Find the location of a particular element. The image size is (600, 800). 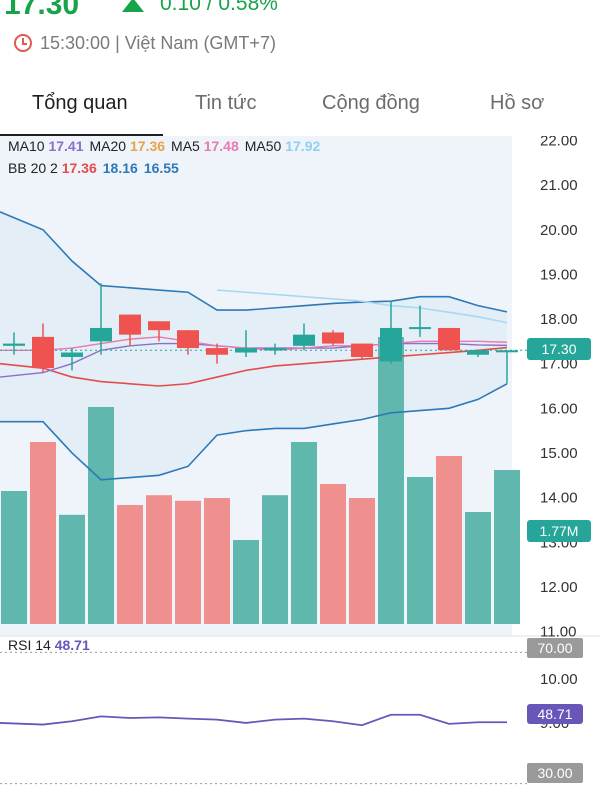

price-axis-label: 22.00 is located at coordinates (559, 142).